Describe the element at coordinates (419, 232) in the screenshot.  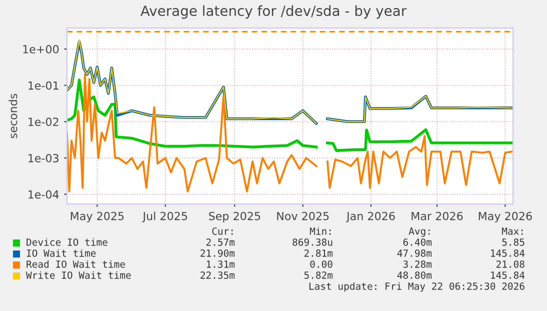
I see `text: Avg:` at that location.